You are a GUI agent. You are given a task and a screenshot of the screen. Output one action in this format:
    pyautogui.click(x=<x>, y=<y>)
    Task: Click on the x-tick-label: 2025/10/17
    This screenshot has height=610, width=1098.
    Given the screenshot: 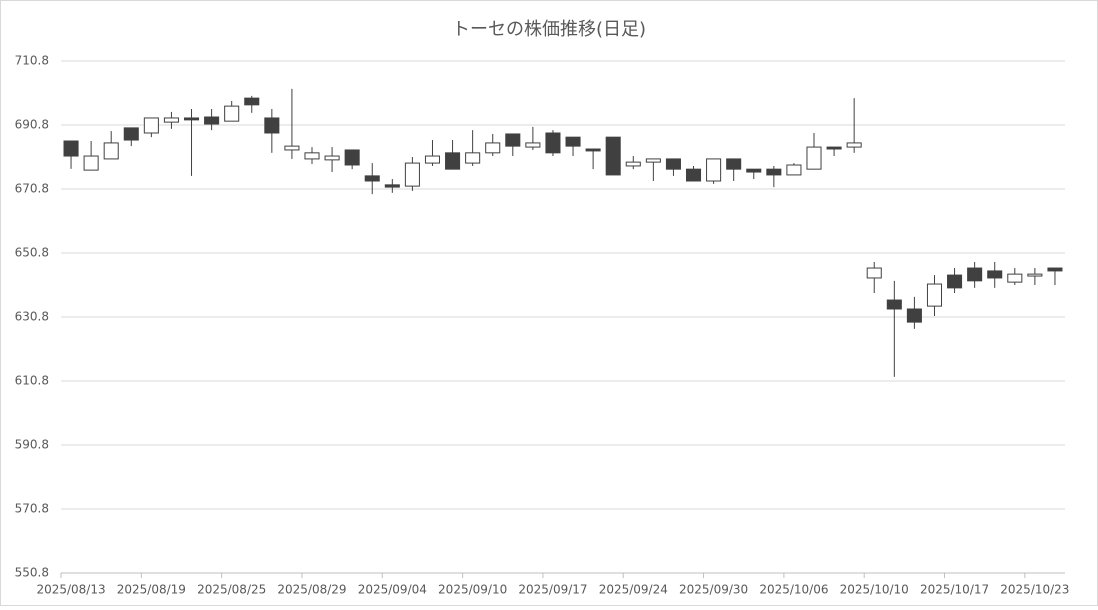 What is the action you would take?
    pyautogui.click(x=954, y=590)
    